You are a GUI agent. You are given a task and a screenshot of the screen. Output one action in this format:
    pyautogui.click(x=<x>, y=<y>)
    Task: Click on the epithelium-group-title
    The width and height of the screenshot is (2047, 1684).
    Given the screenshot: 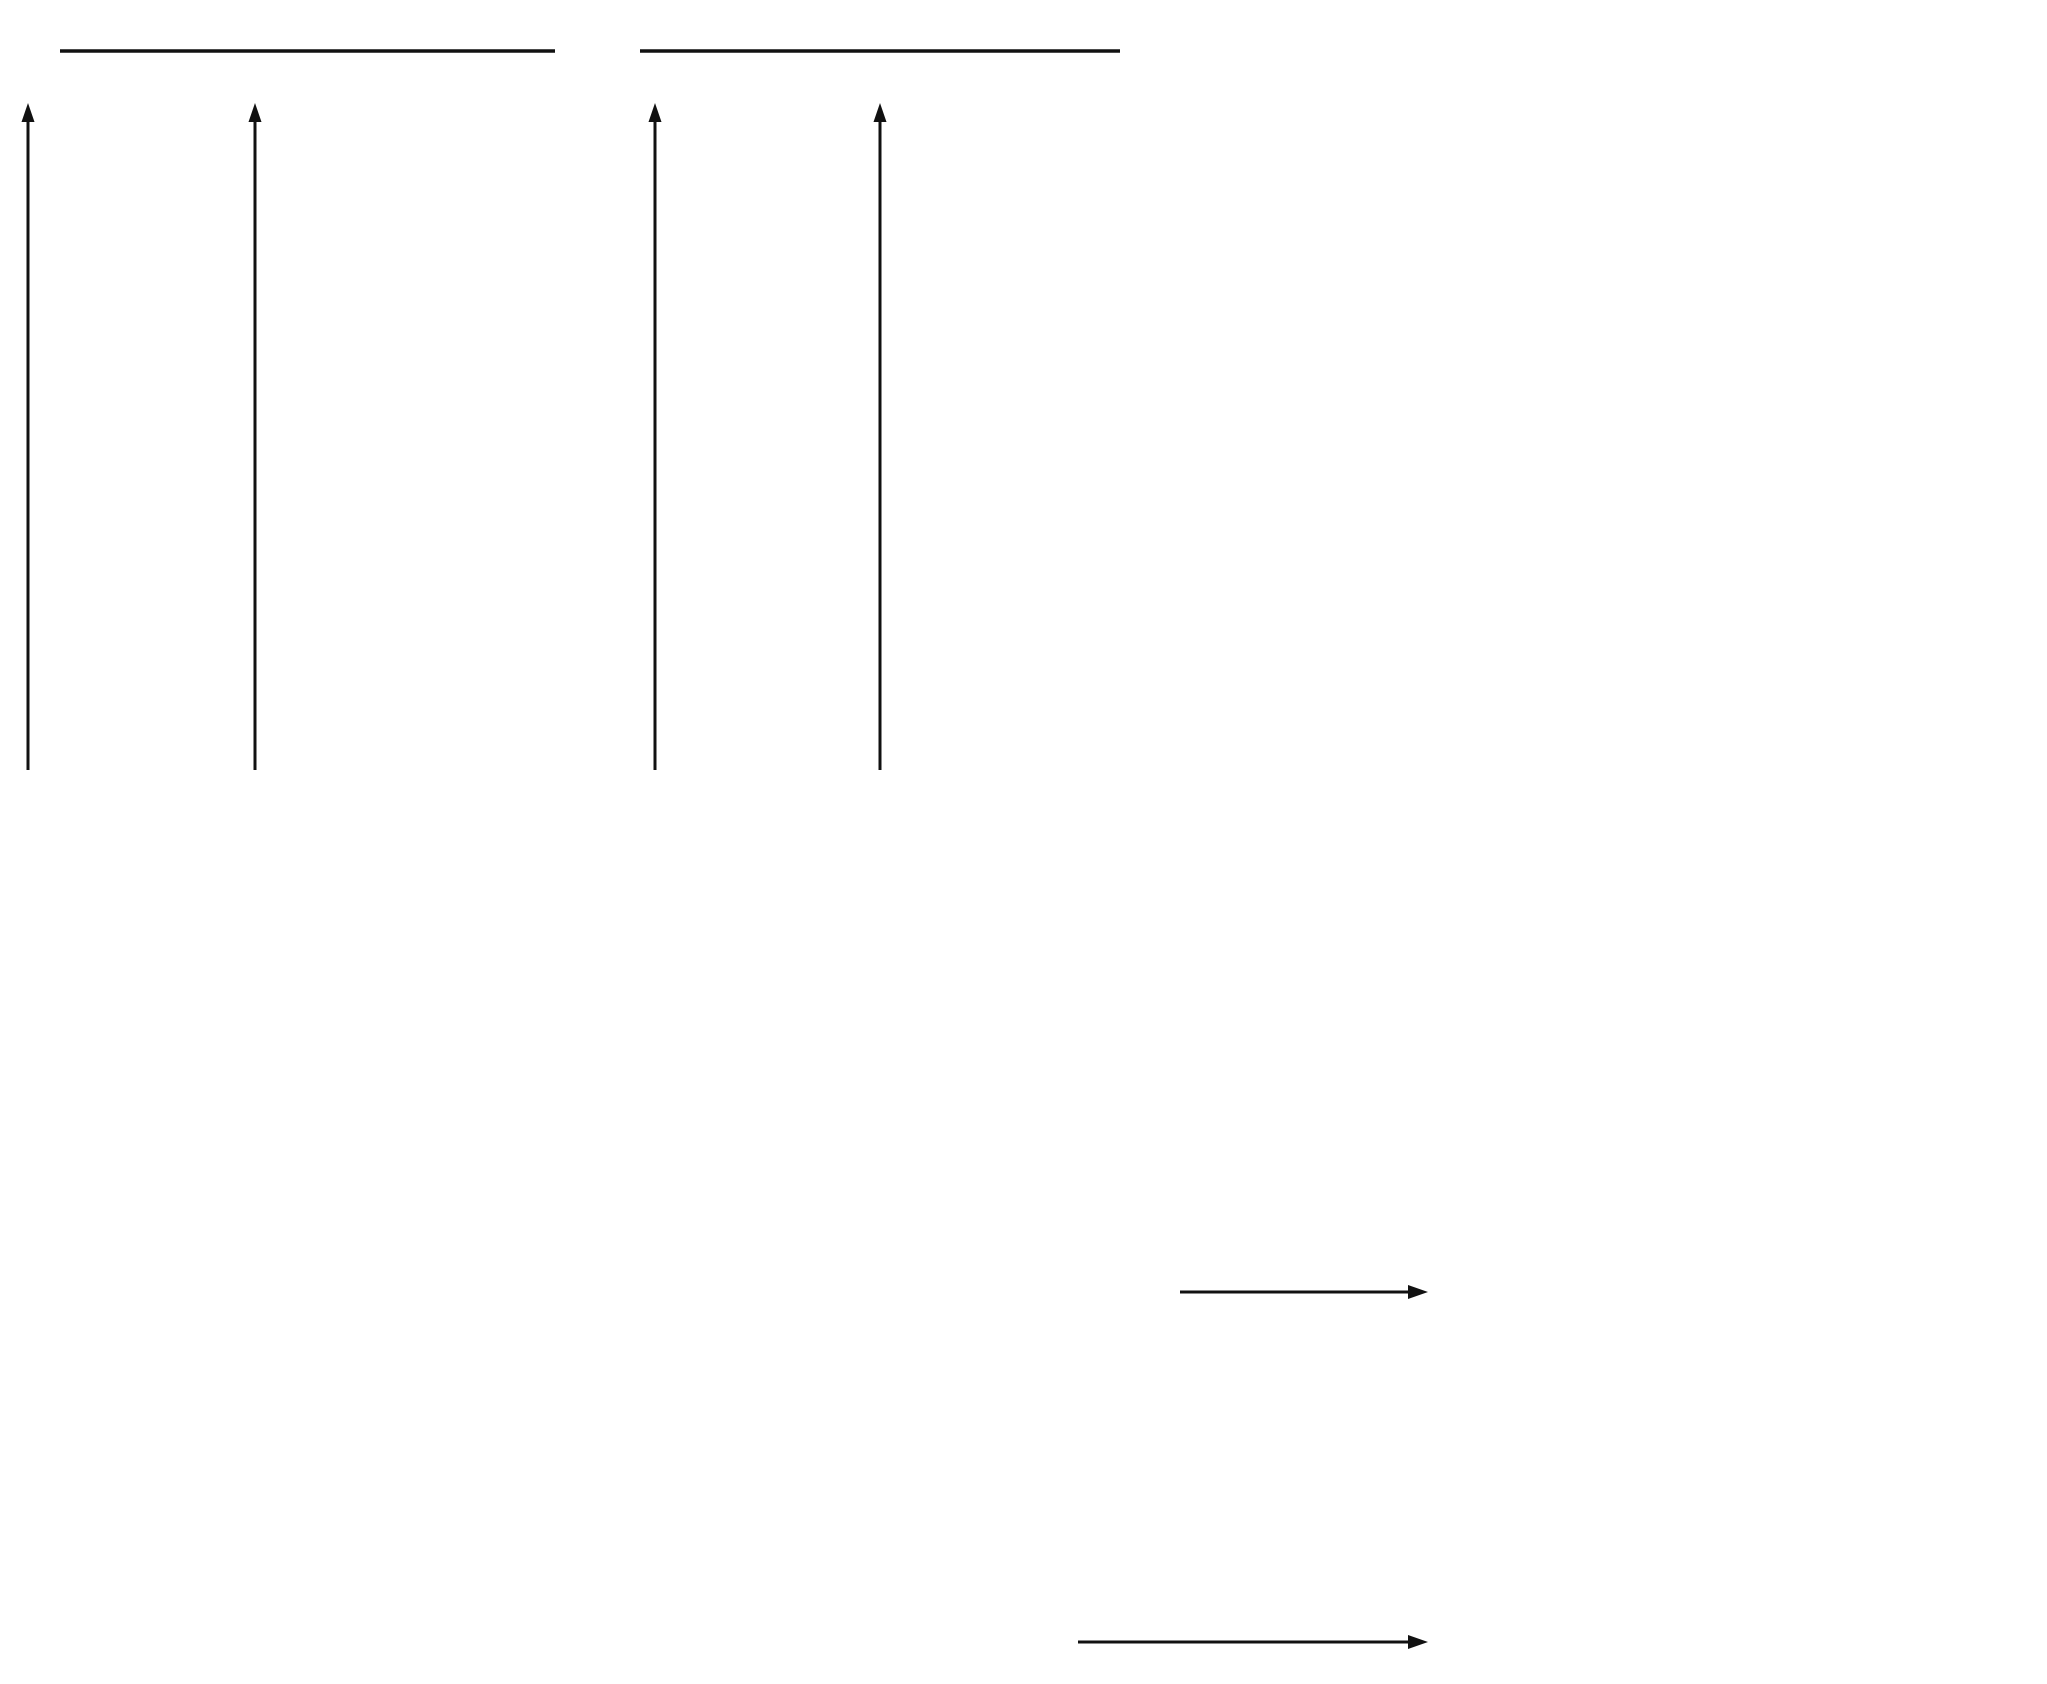 What is the action you would take?
    pyautogui.click(x=307, y=24)
    